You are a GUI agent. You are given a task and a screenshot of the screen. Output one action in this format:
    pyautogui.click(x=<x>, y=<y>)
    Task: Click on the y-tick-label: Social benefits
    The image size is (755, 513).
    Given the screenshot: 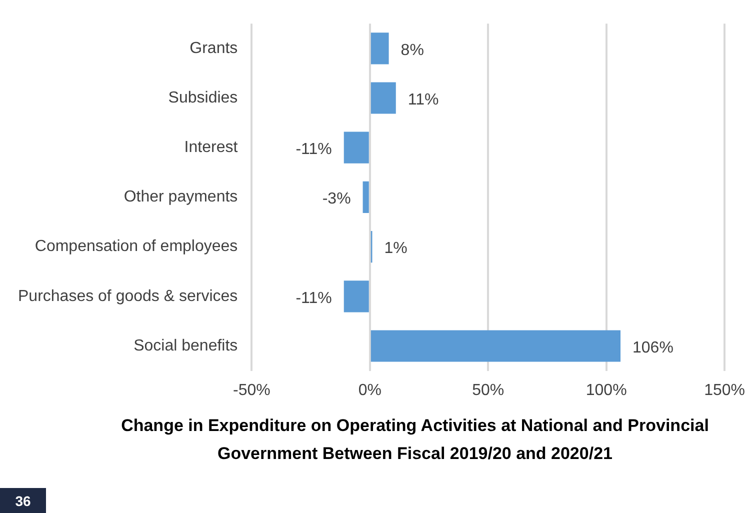 What is the action you would take?
    pyautogui.click(x=186, y=345)
    